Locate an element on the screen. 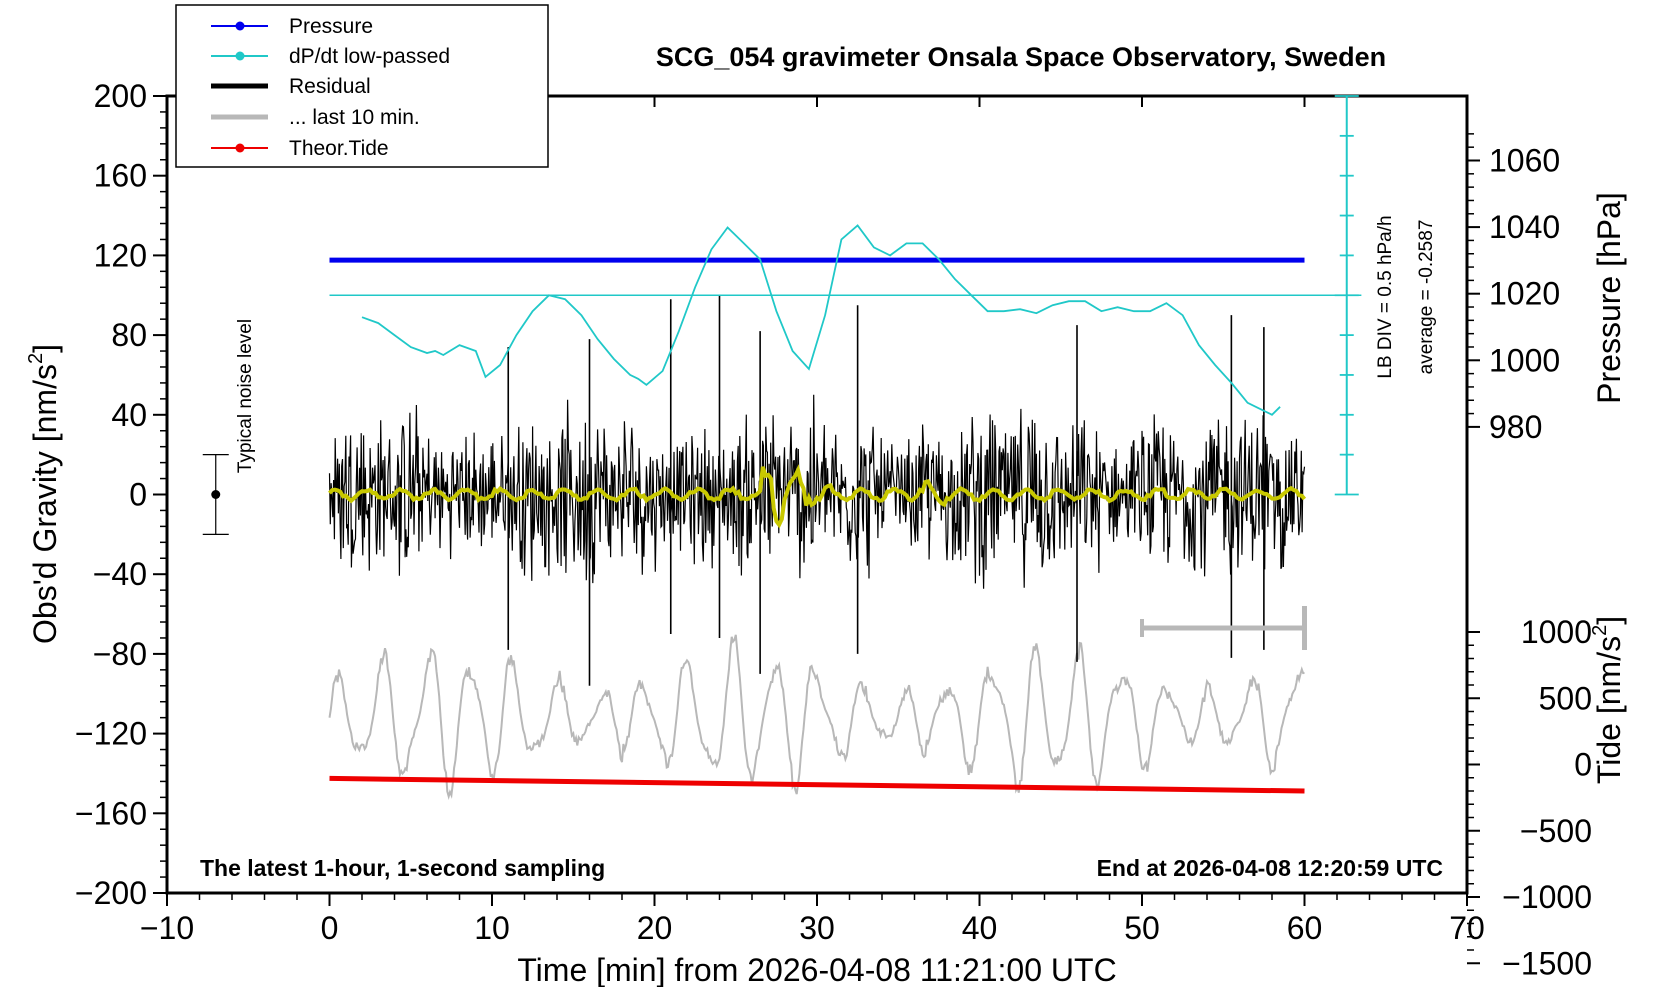  x-tick-label: 60 is located at coordinates (1305, 928).